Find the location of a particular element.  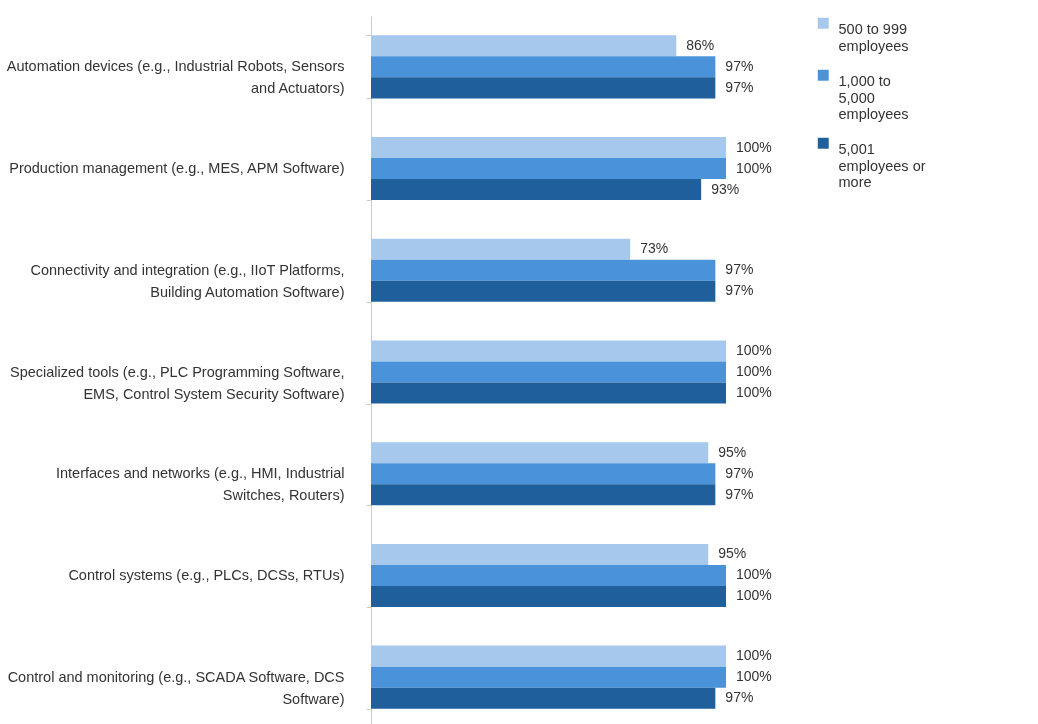

y-tick-label: Automation devices (e.g., Industrial Robots, Sensors and Actuators) is located at coordinates (175, 77).